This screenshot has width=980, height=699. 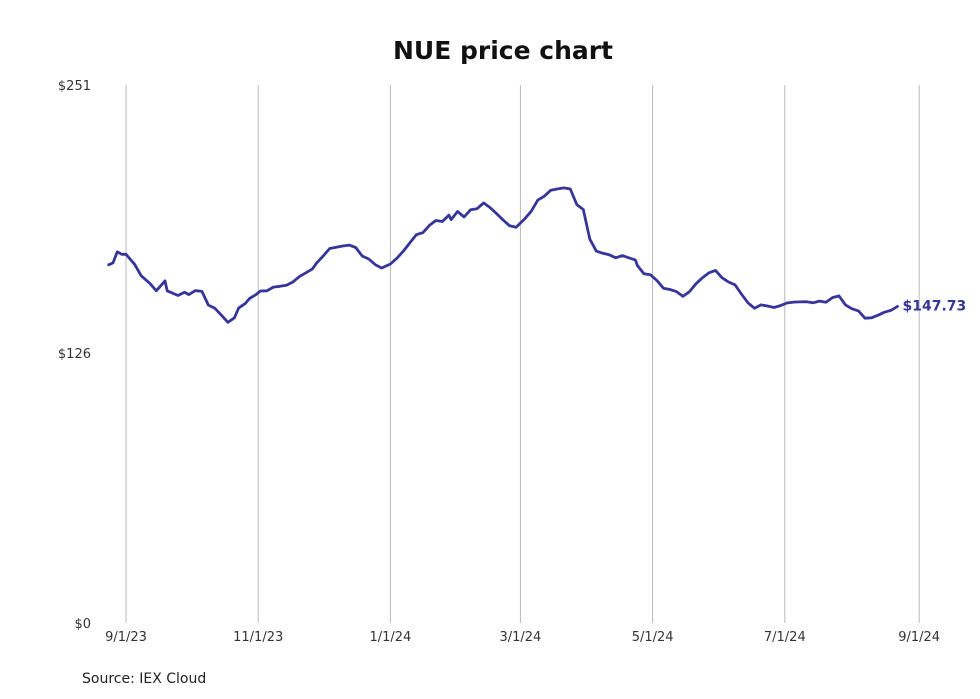 I want to click on x-tick-label: 9/1/24, so click(x=919, y=637).